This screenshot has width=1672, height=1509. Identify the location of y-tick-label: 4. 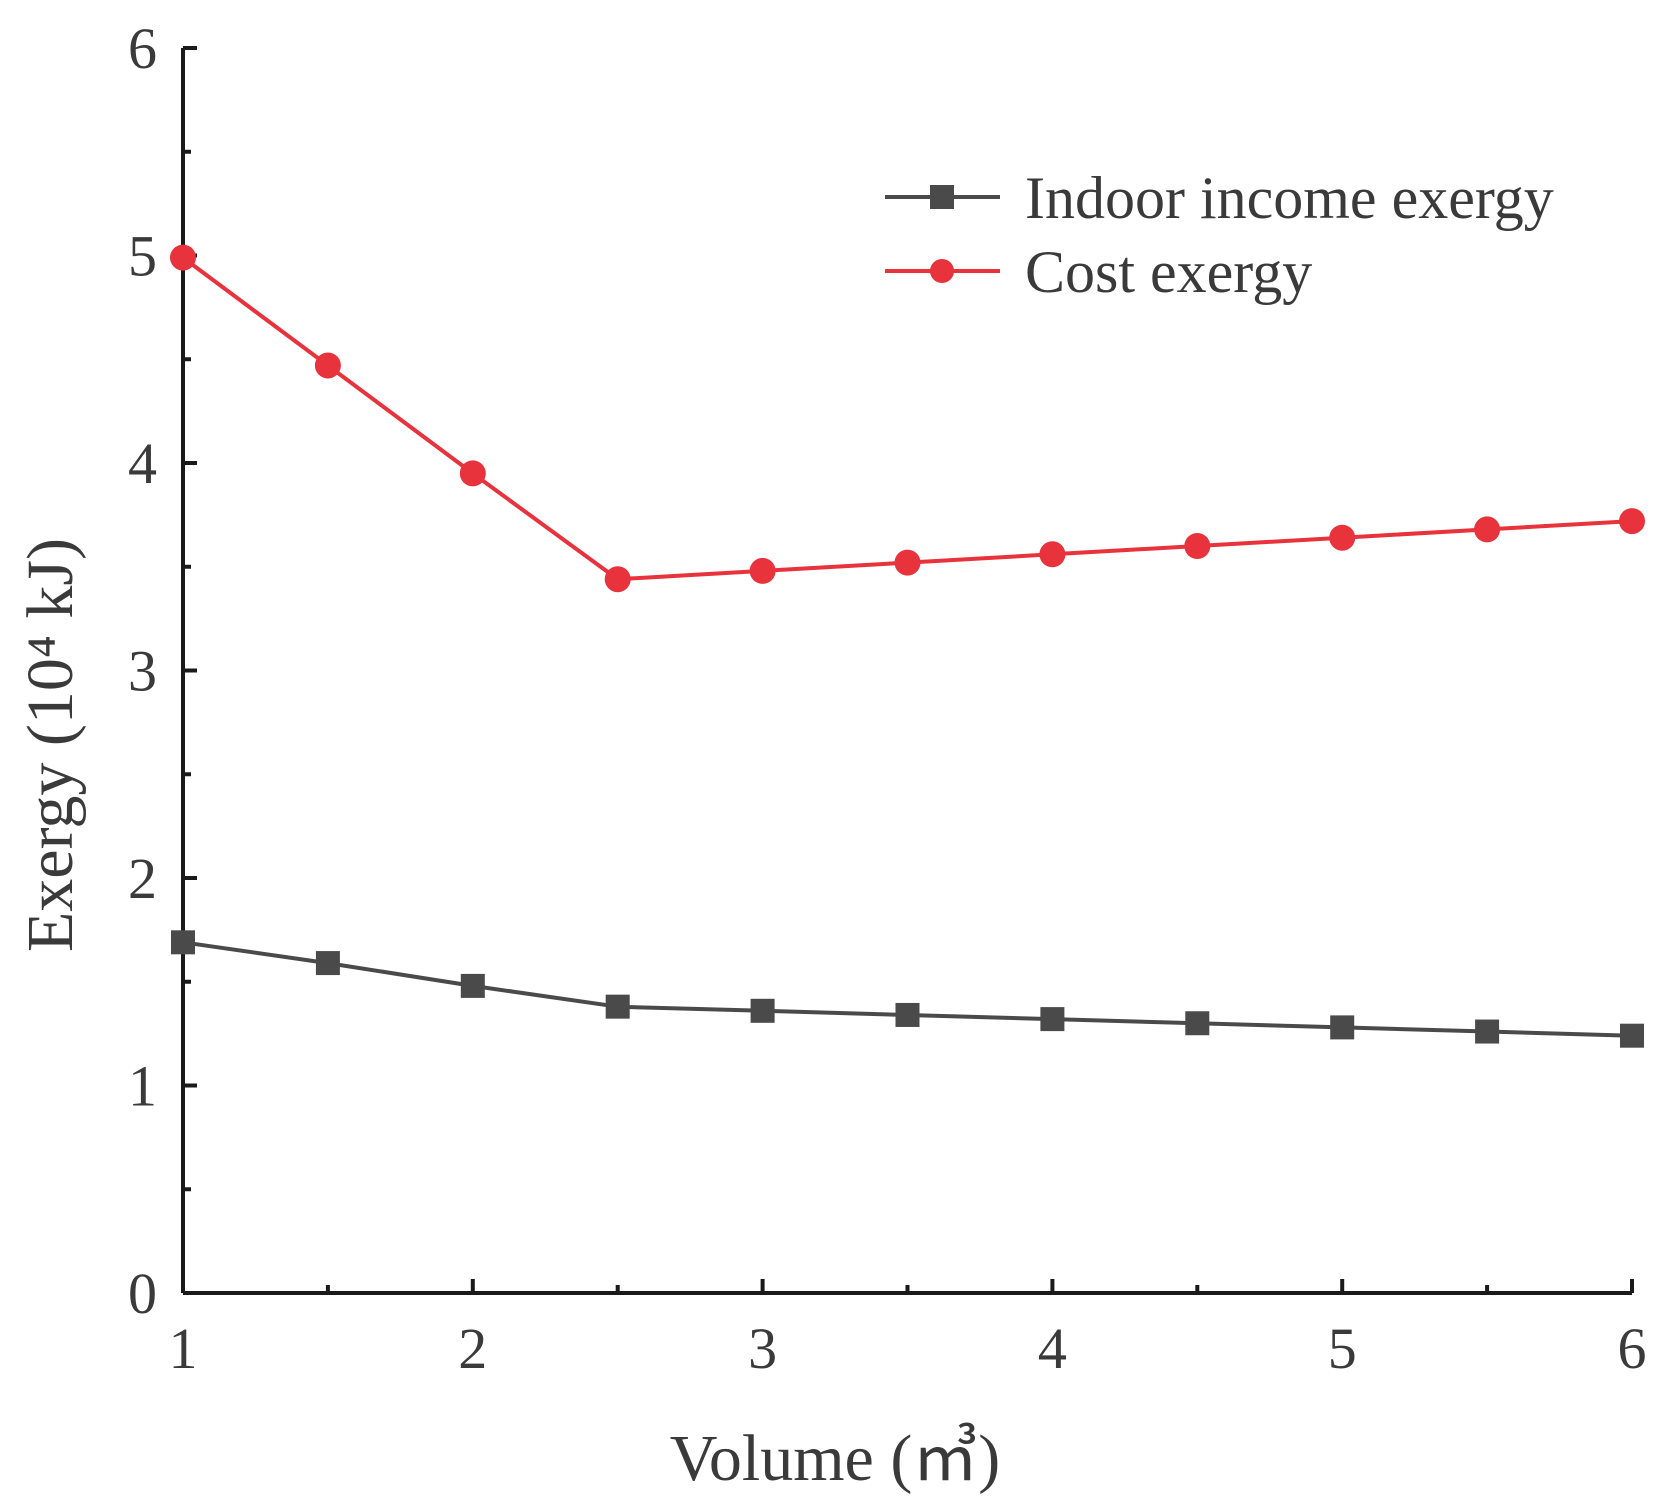
(142, 463).